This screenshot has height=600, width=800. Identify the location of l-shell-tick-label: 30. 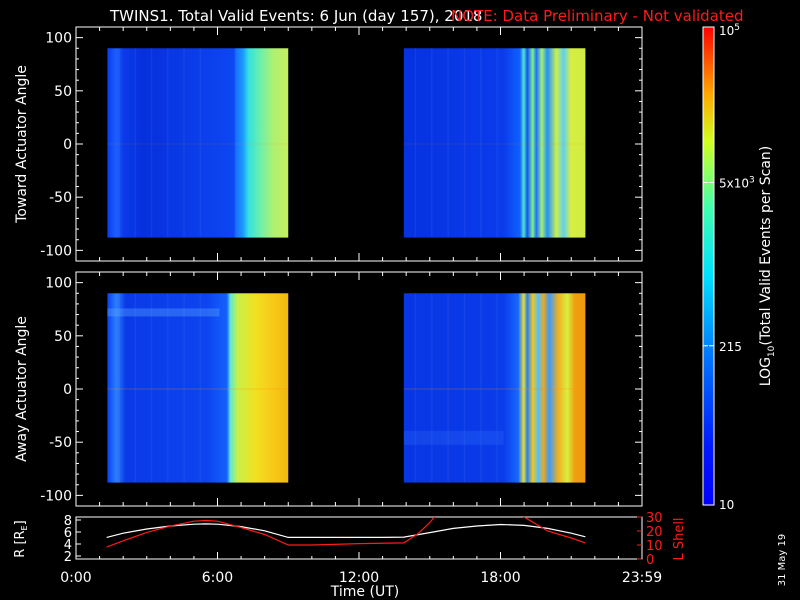
(654, 518).